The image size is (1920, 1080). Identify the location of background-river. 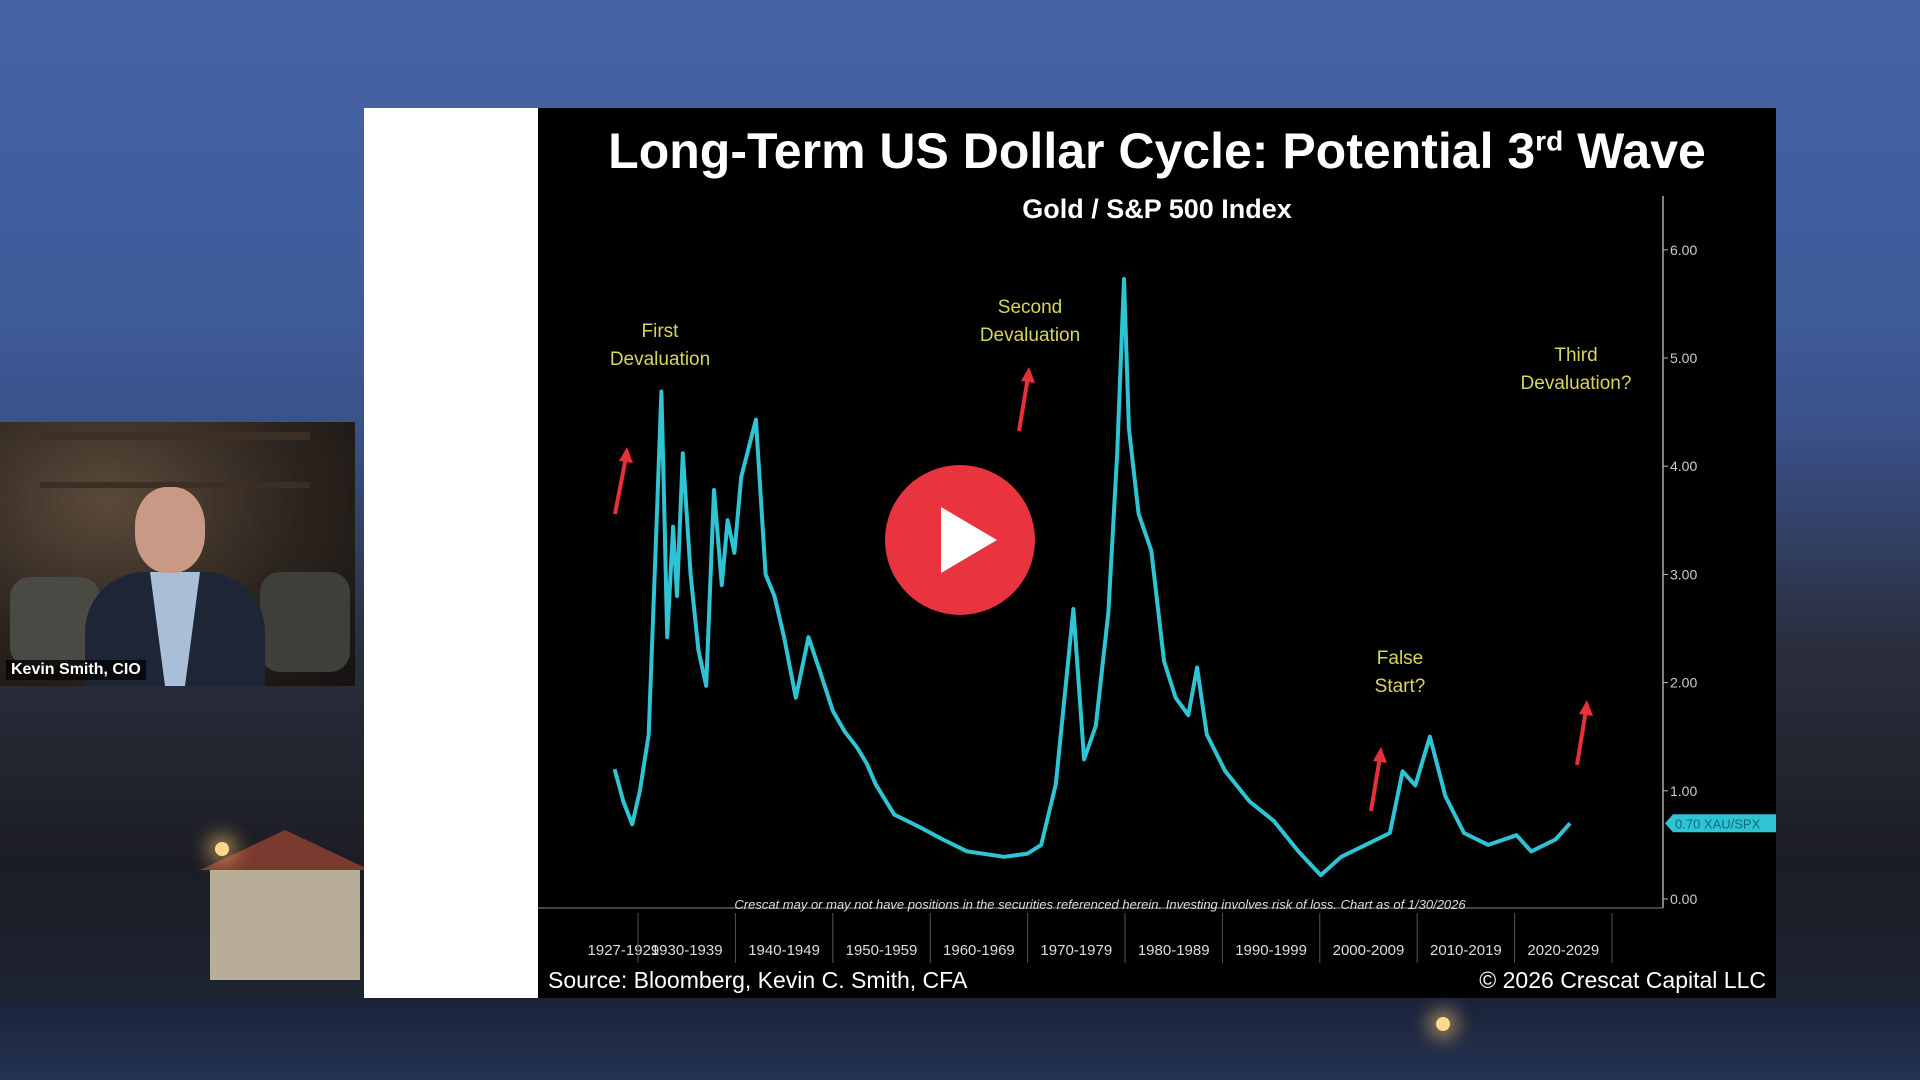
(960, 1039).